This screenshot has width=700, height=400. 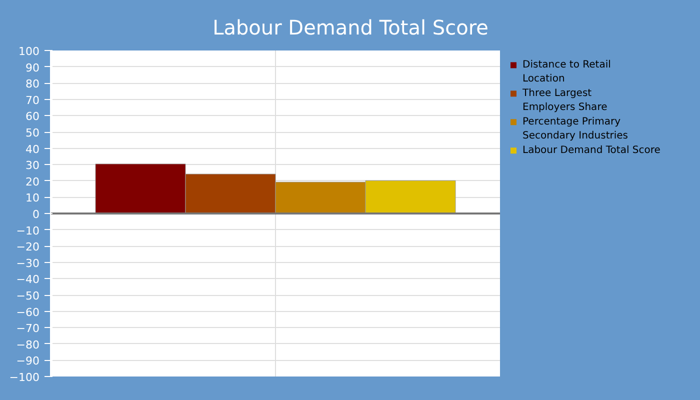 What do you see at coordinates (565, 100) in the screenshot?
I see `legend-label: Three Largest Employers Share` at bounding box center [565, 100].